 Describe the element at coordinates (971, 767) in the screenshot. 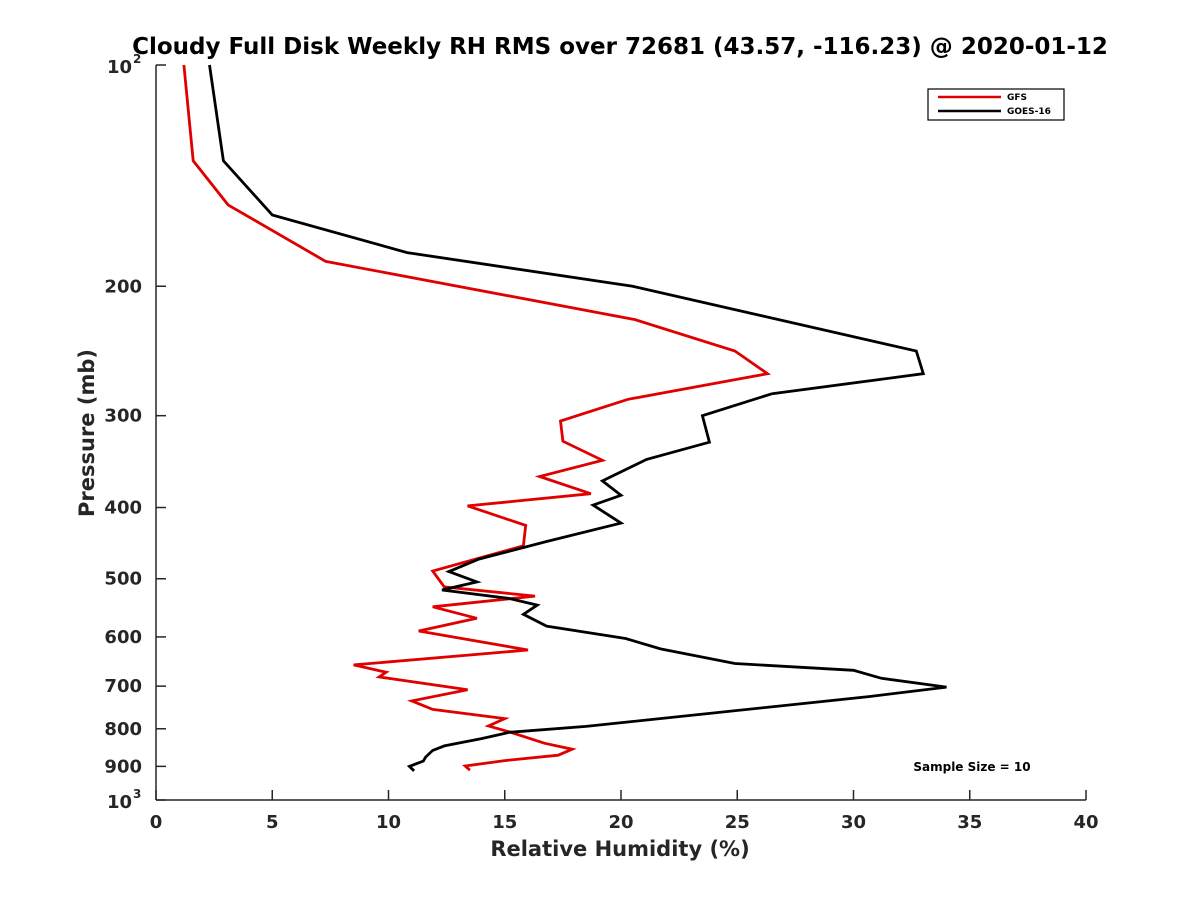

I see `sample-size-annotation: Sample Size = 10` at that location.